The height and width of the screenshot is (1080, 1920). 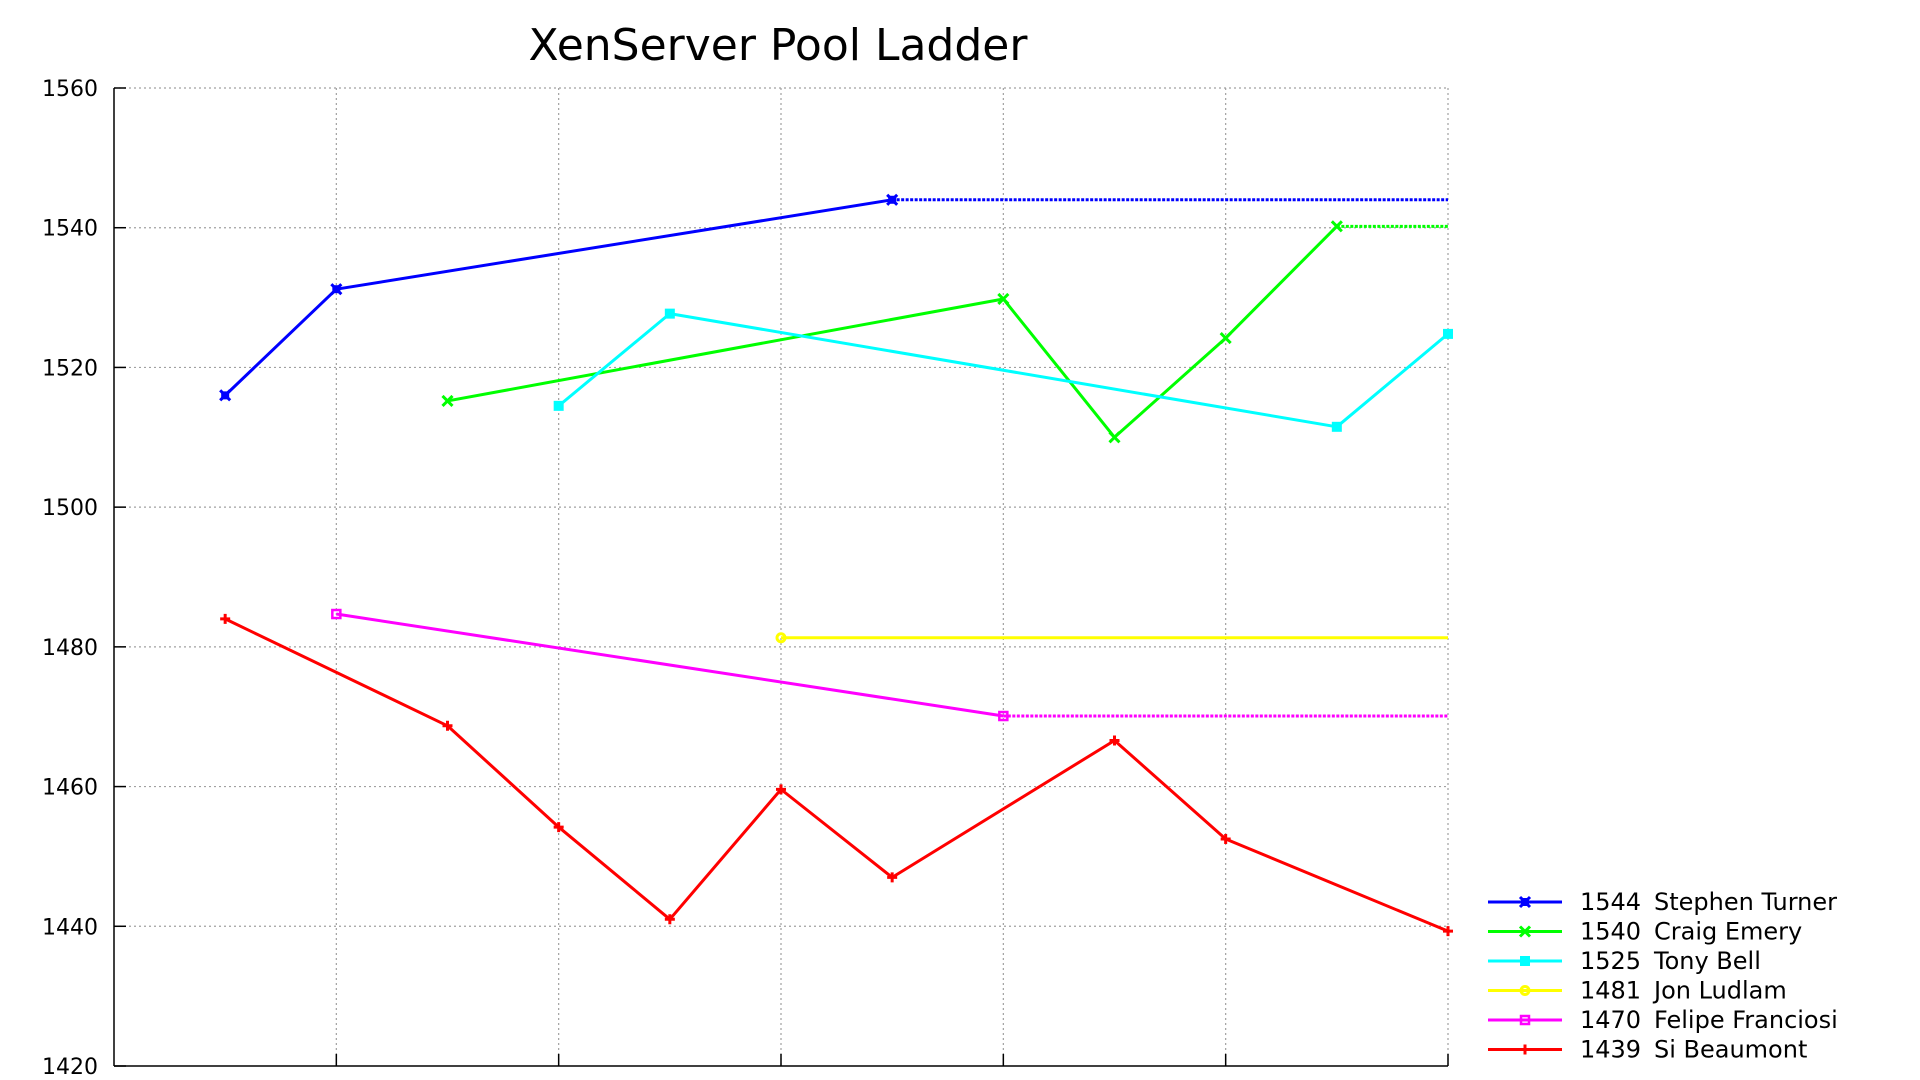 I want to click on legend-entry: 1525 Tony Bell, so click(x=1624, y=961).